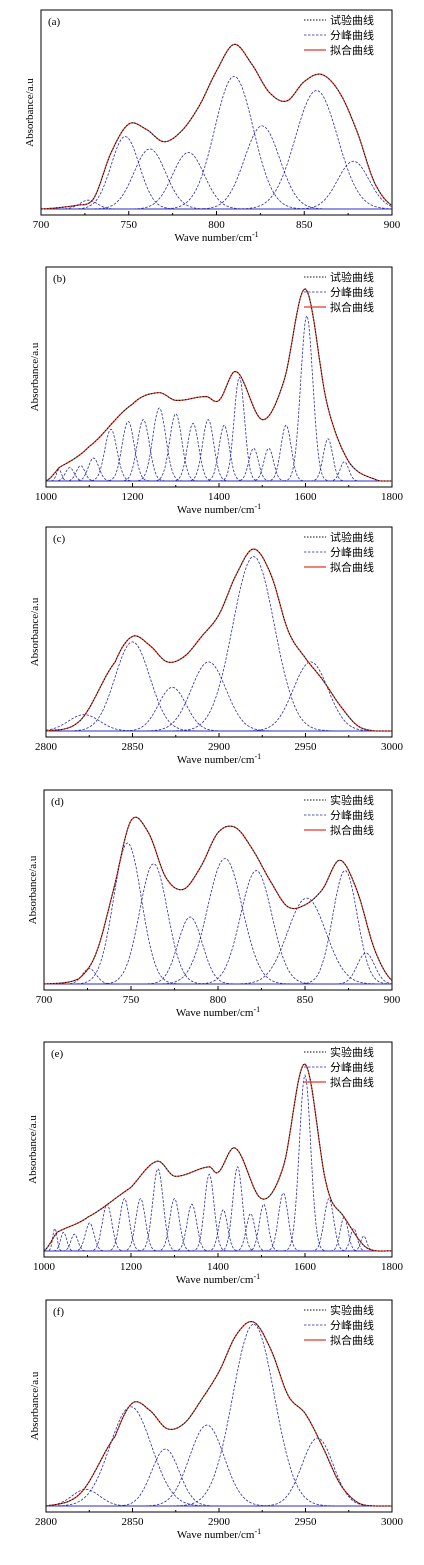 The image size is (424, 1565). I want to click on x-tick-label: 2800, so click(46, 747).